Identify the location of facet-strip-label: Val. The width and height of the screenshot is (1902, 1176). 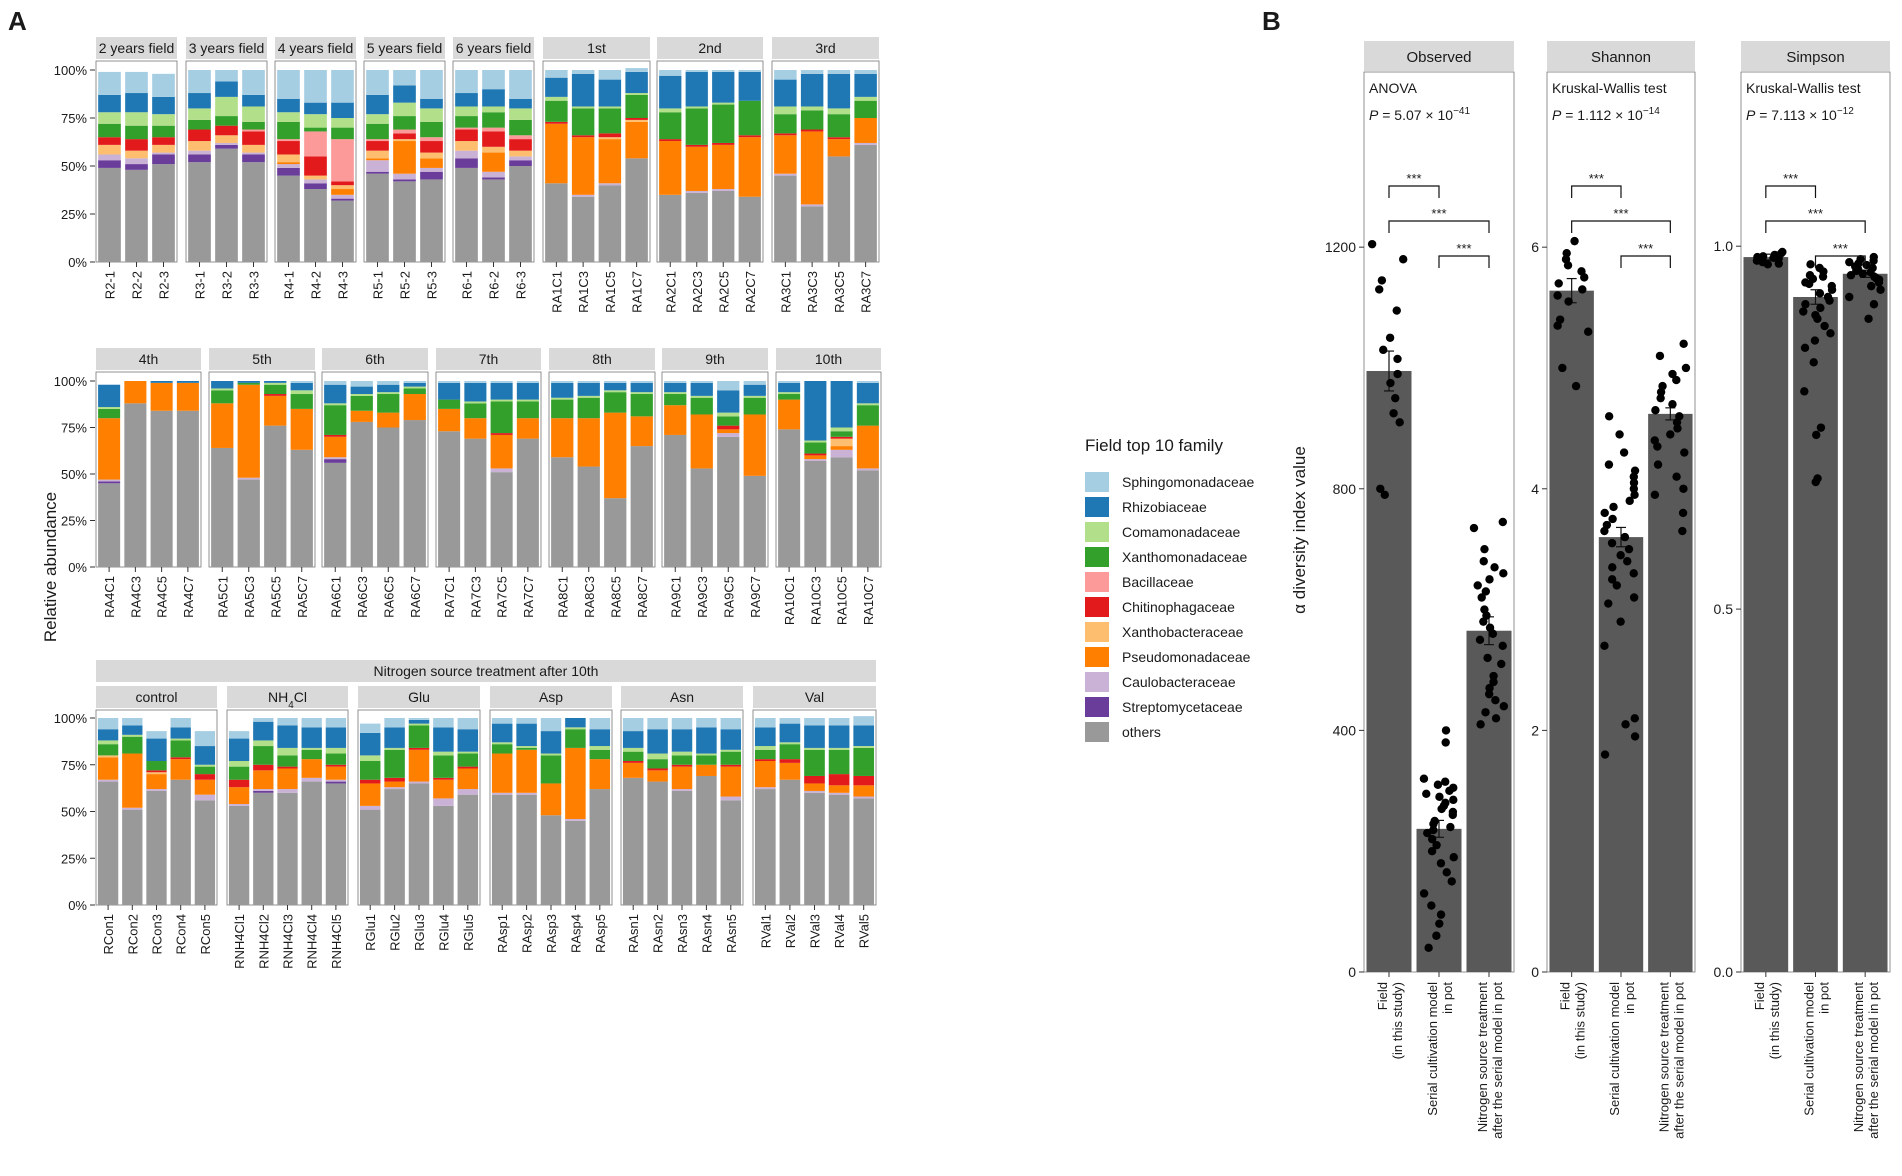
(814, 697).